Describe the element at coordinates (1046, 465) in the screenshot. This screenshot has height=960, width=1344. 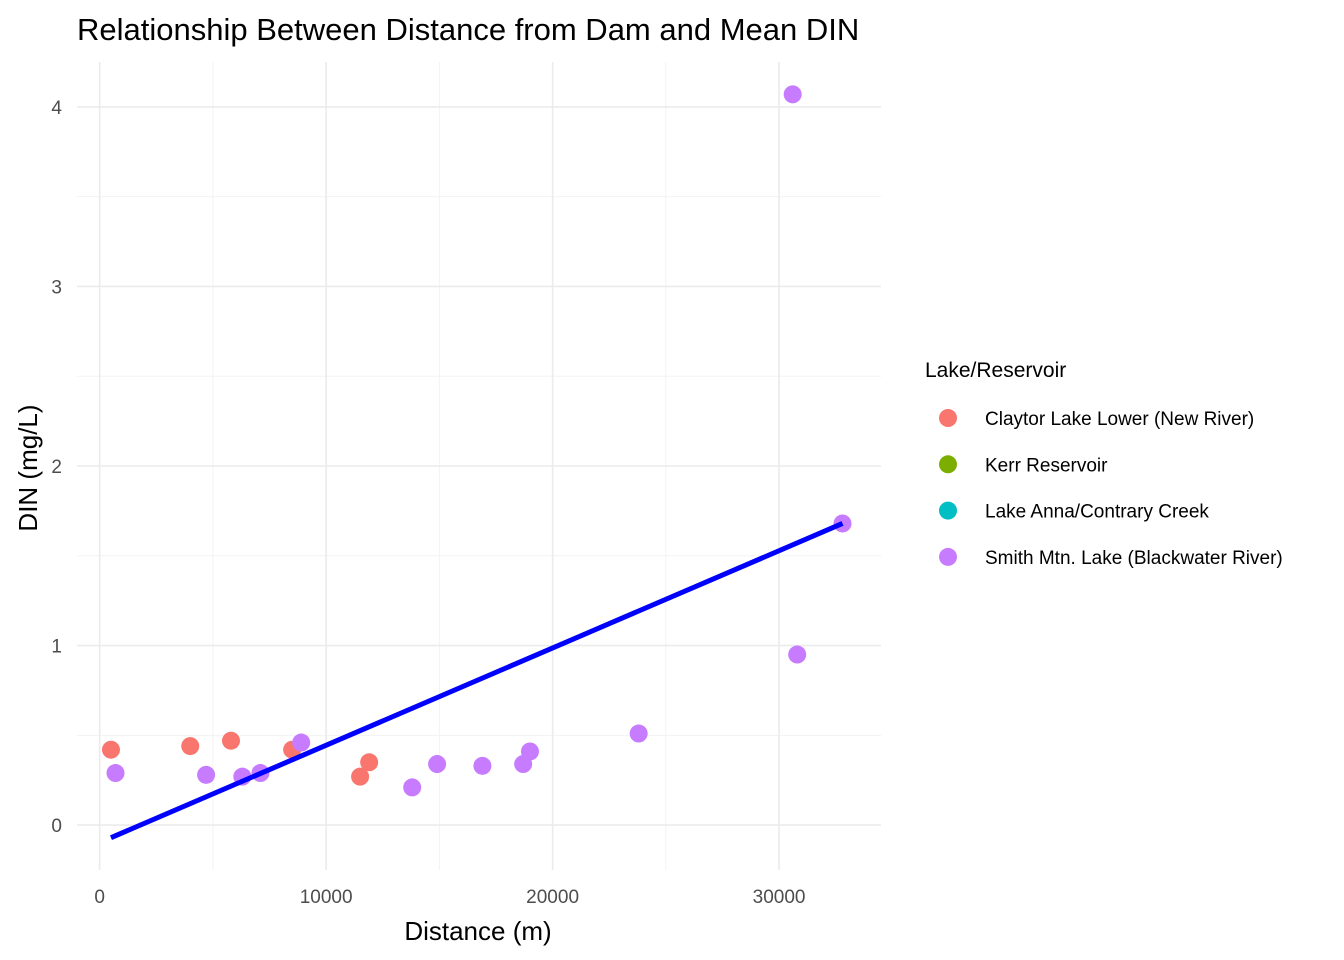
I see `legend-label: Kerr Reservoir` at that location.